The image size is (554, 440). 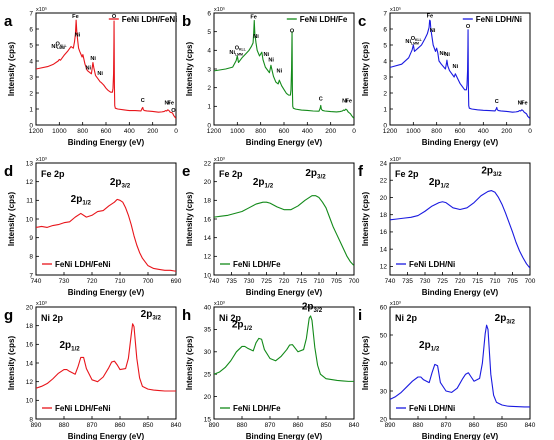 I want to click on y-multiplier: x10⁵, so click(x=41, y=9).